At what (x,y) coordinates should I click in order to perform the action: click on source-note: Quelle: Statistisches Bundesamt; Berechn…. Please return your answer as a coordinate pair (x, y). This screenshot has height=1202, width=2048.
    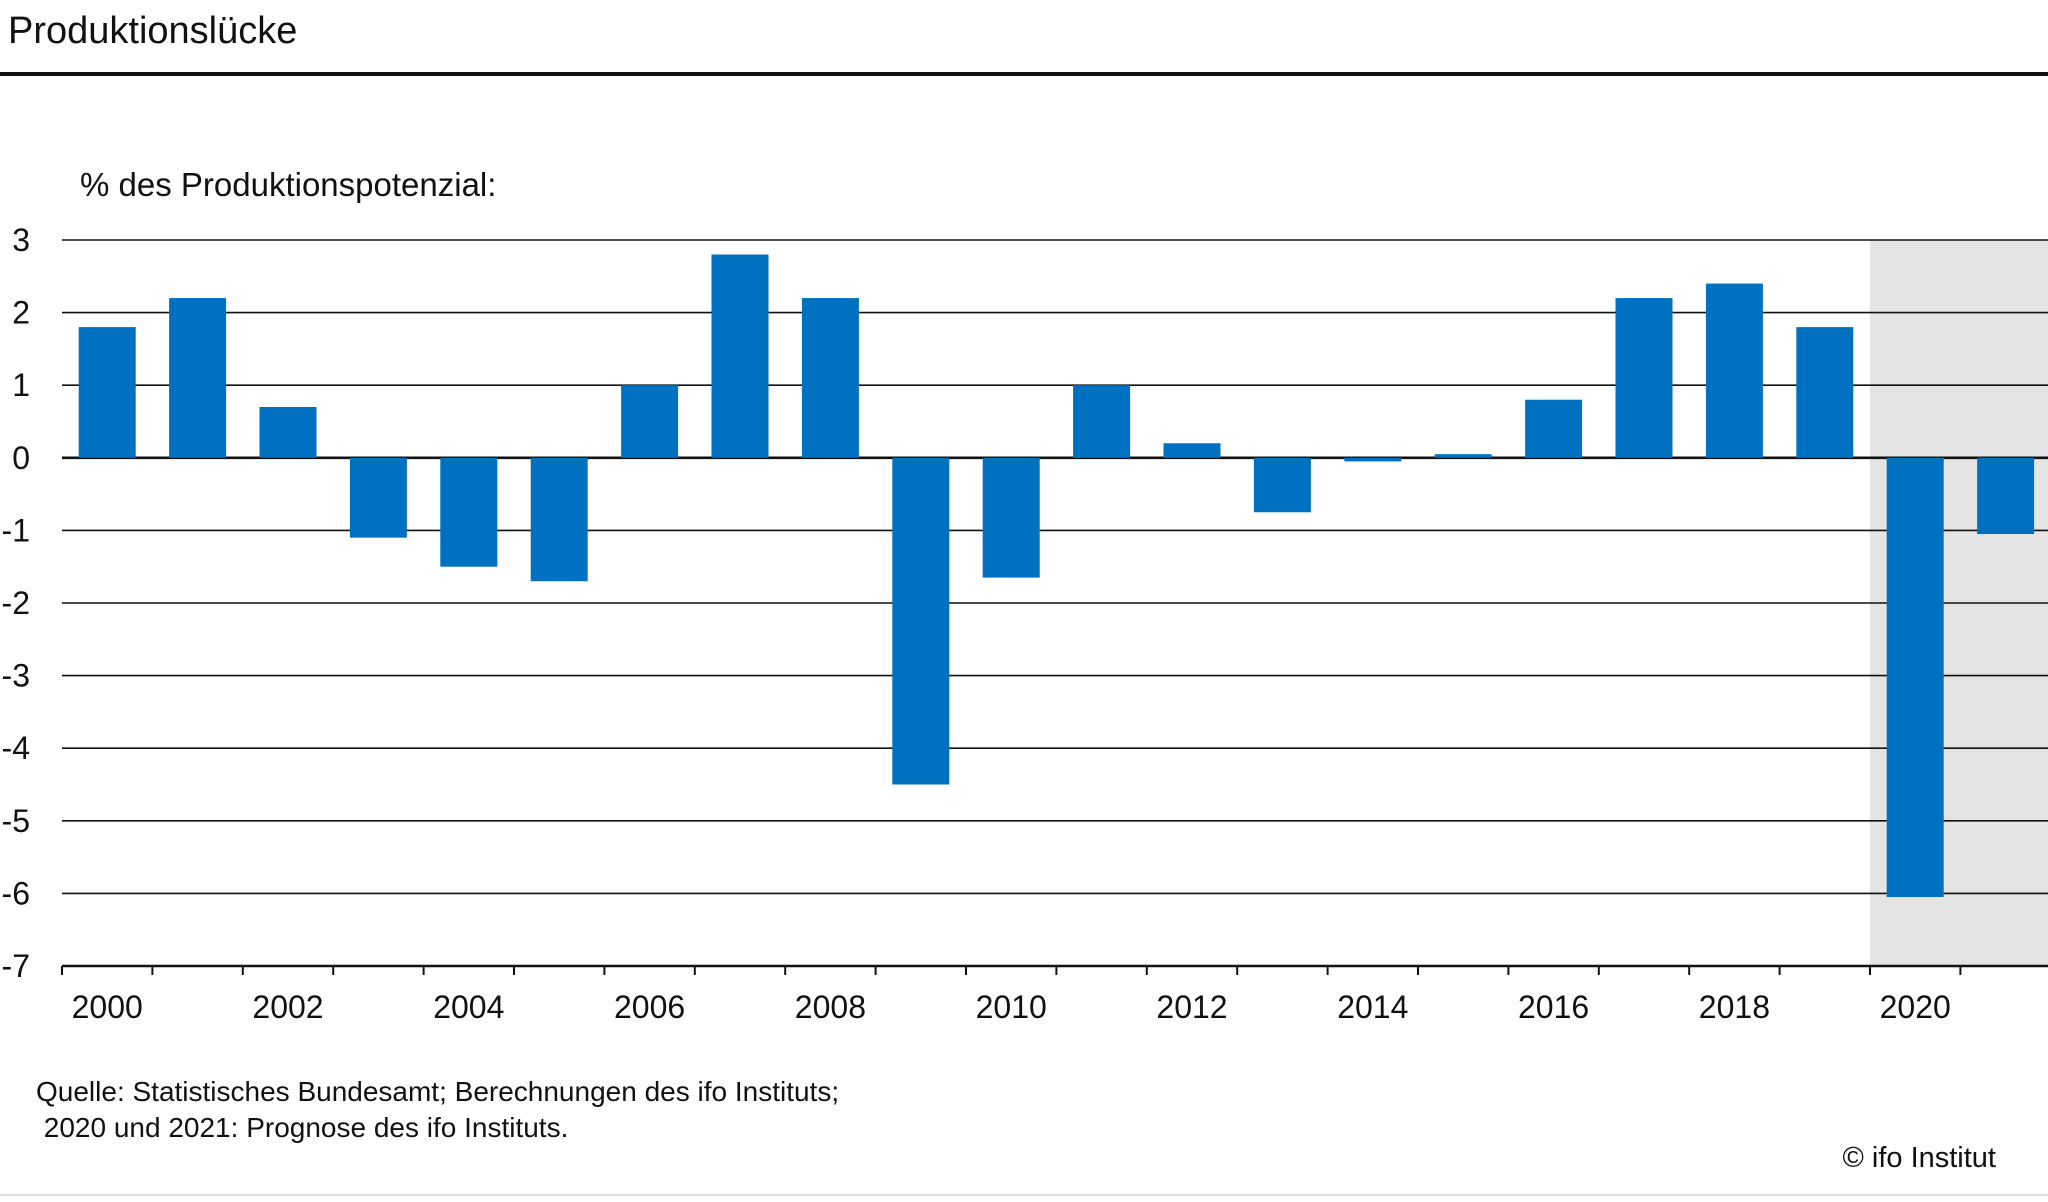
    Looking at the image, I should click on (437, 1110).